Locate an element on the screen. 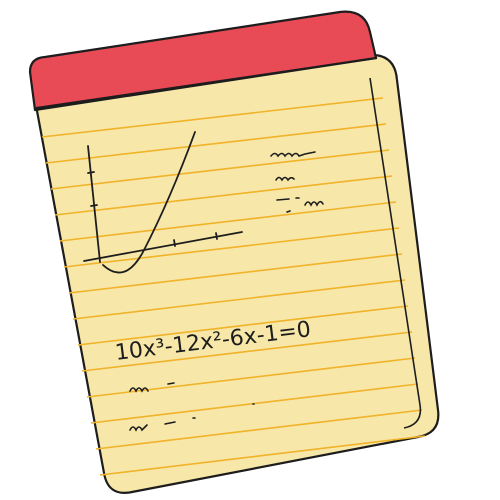 Image resolution: width=500 pixels, height=500 pixels. parabola-graph-icon is located at coordinates (163, 202).